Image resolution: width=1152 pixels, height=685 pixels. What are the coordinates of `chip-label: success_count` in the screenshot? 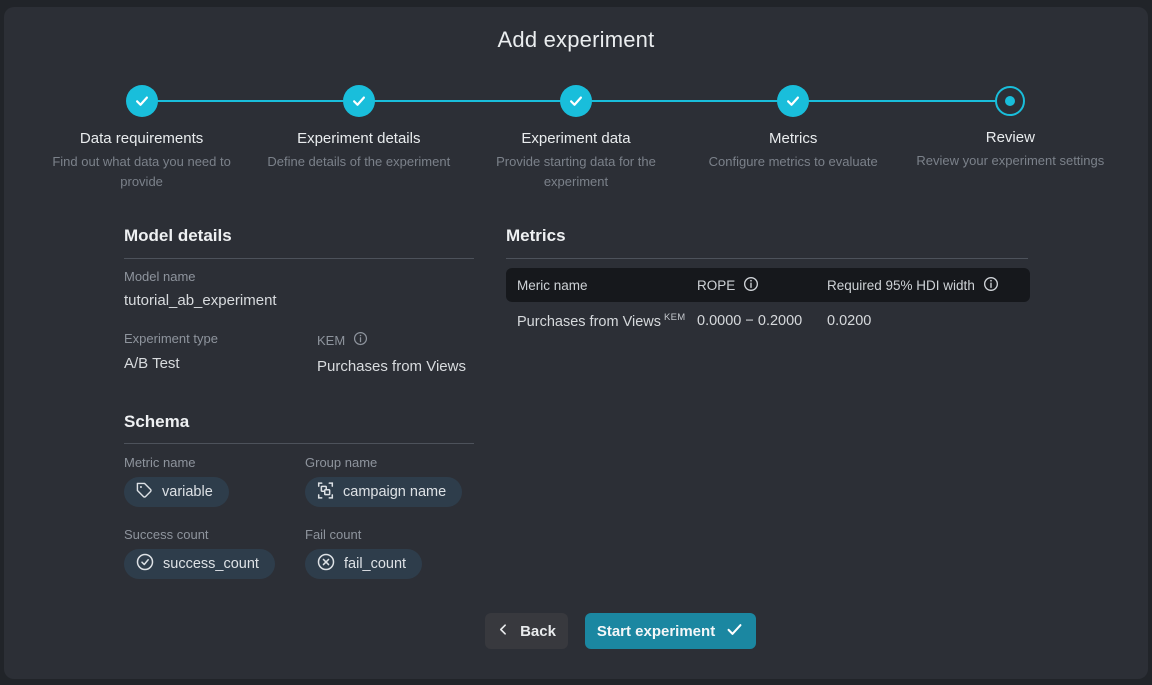 It's located at (211, 564).